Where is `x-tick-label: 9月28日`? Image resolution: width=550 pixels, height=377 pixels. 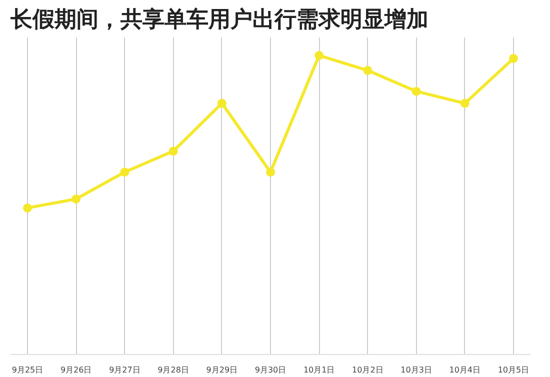
x-tick-label: 9月28日 is located at coordinates (173, 370).